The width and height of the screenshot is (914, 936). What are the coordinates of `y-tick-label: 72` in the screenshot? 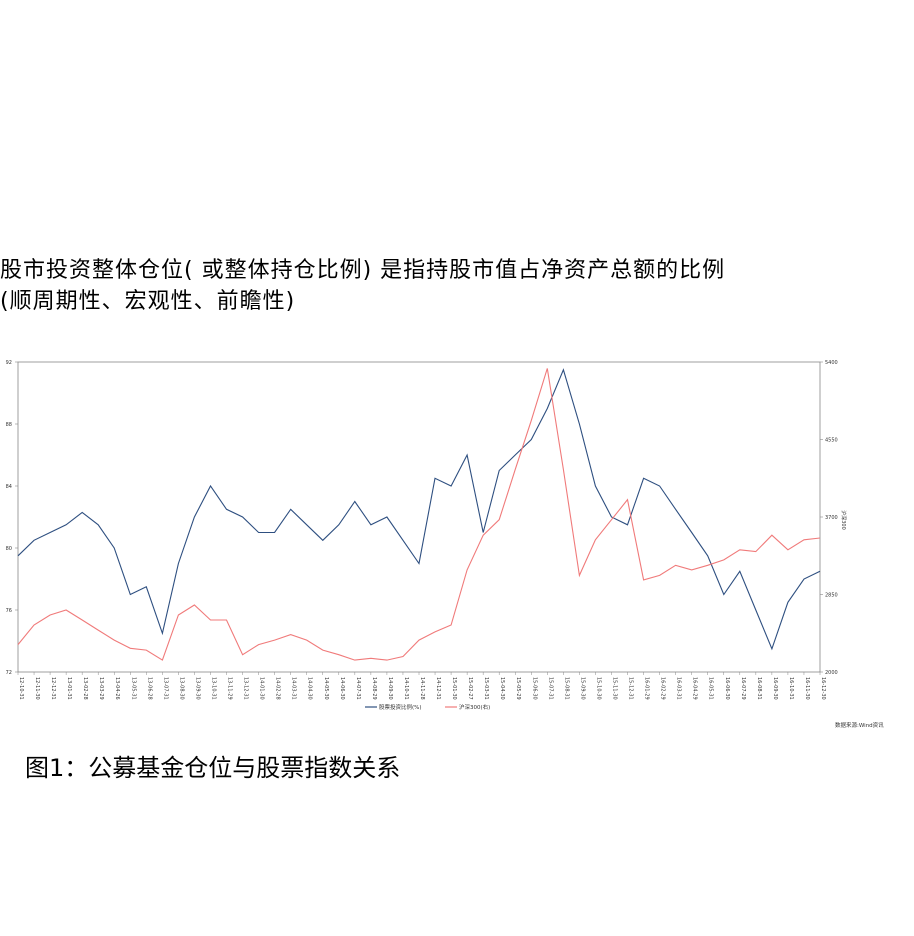 It's located at (9, 673).